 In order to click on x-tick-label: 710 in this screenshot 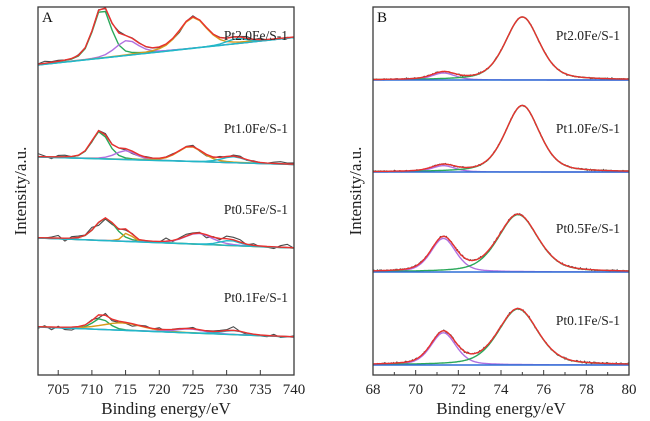, I will do `click(92, 390)`.